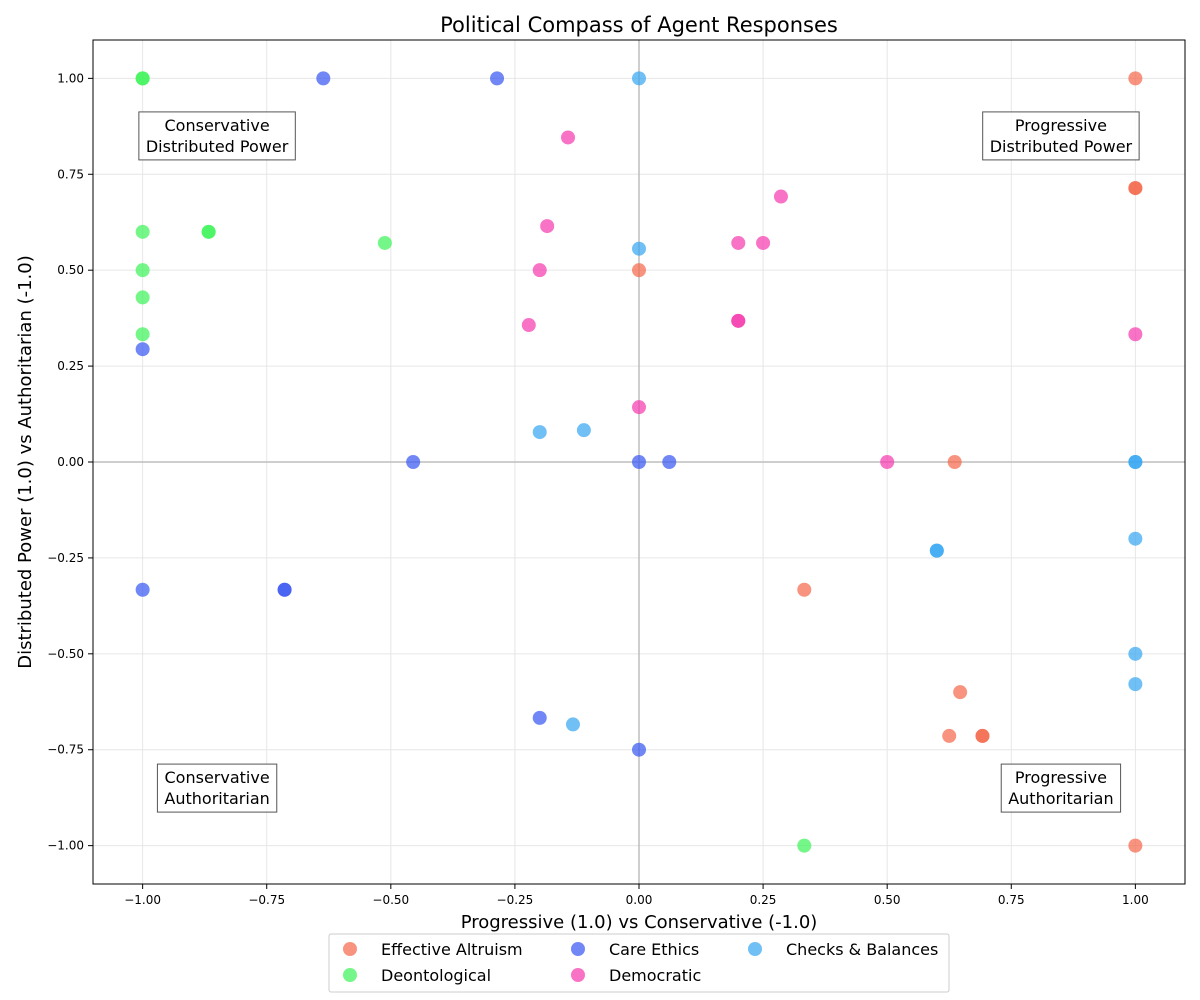 The height and width of the screenshot is (1000, 1200). What do you see at coordinates (1011, 900) in the screenshot?
I see `x-tick-label: 0.75` at bounding box center [1011, 900].